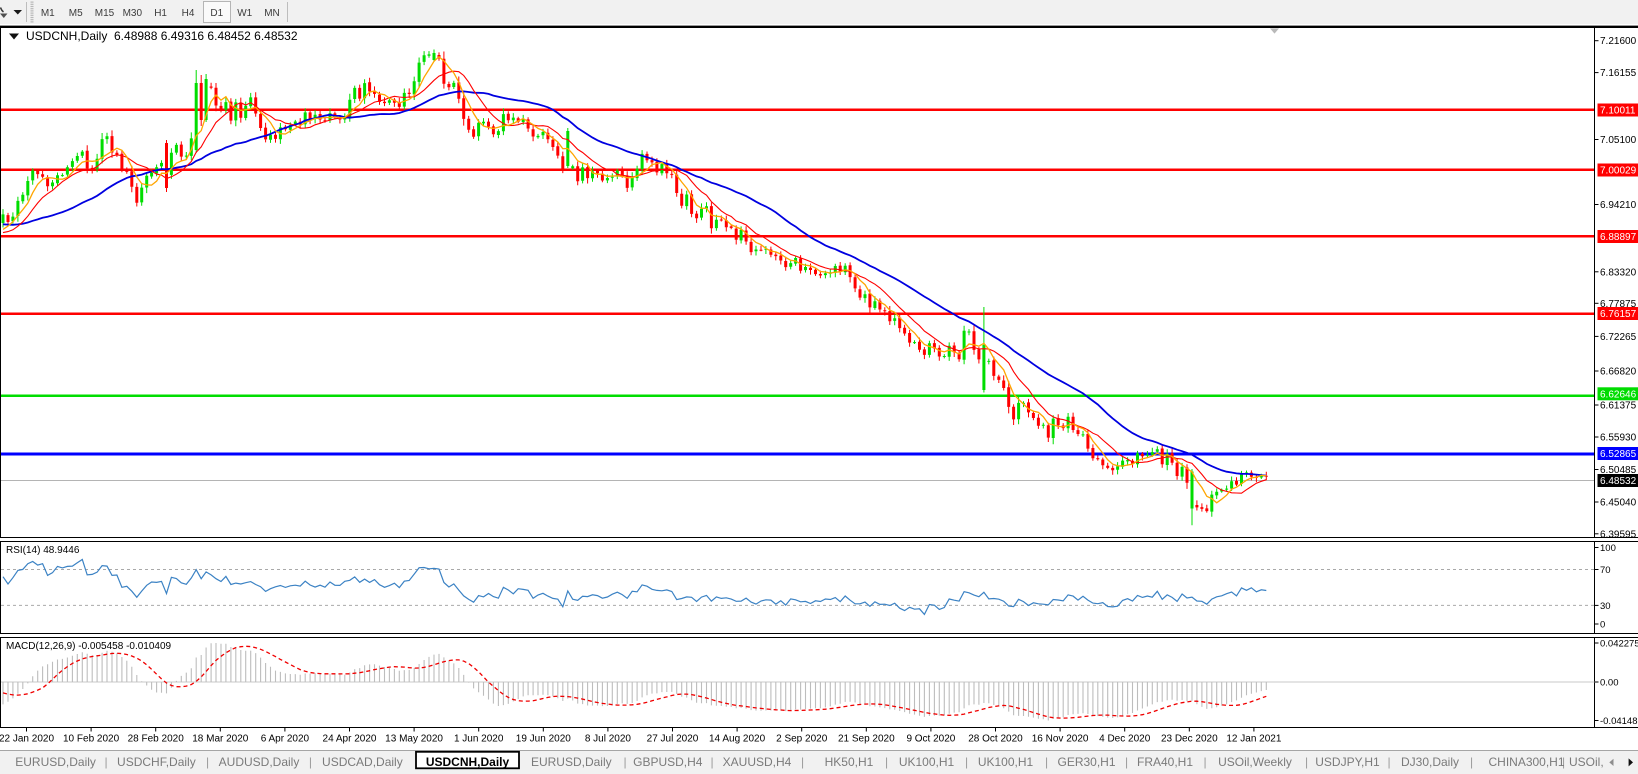 The image size is (1638, 774). Describe the element at coordinates (156, 739) in the screenshot. I see `svg-text: 28 Feb 2020` at that location.